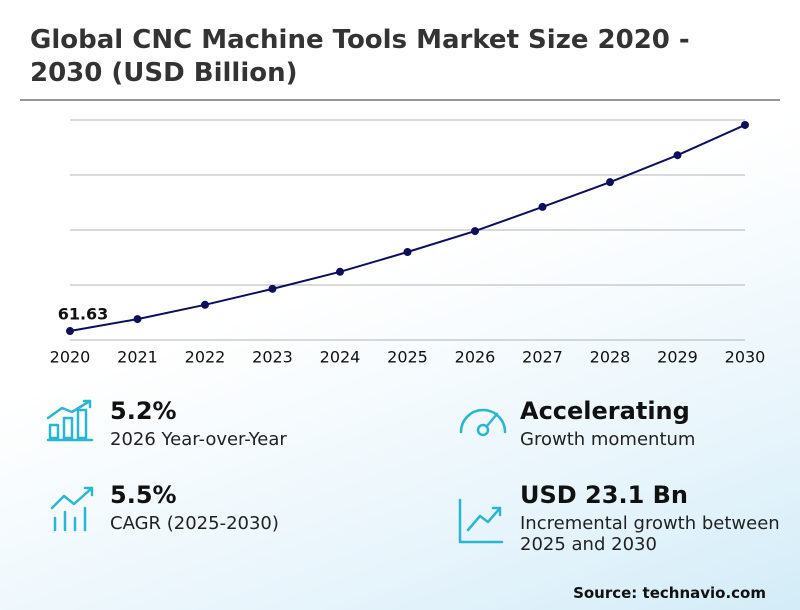  What do you see at coordinates (407, 357) in the screenshot?
I see `x-tick-label: 2025` at bounding box center [407, 357].